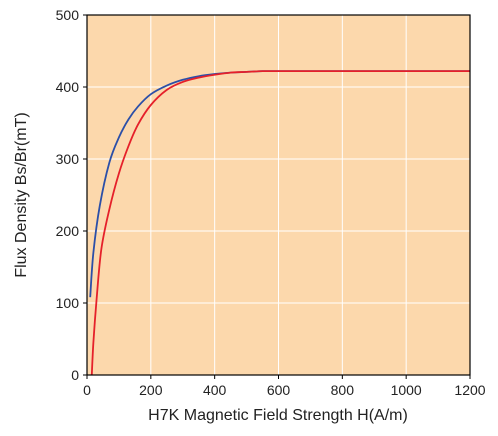 This screenshot has height=436, width=498. What do you see at coordinates (469, 390) in the screenshot?
I see `x-tick-label: 1200` at bounding box center [469, 390].